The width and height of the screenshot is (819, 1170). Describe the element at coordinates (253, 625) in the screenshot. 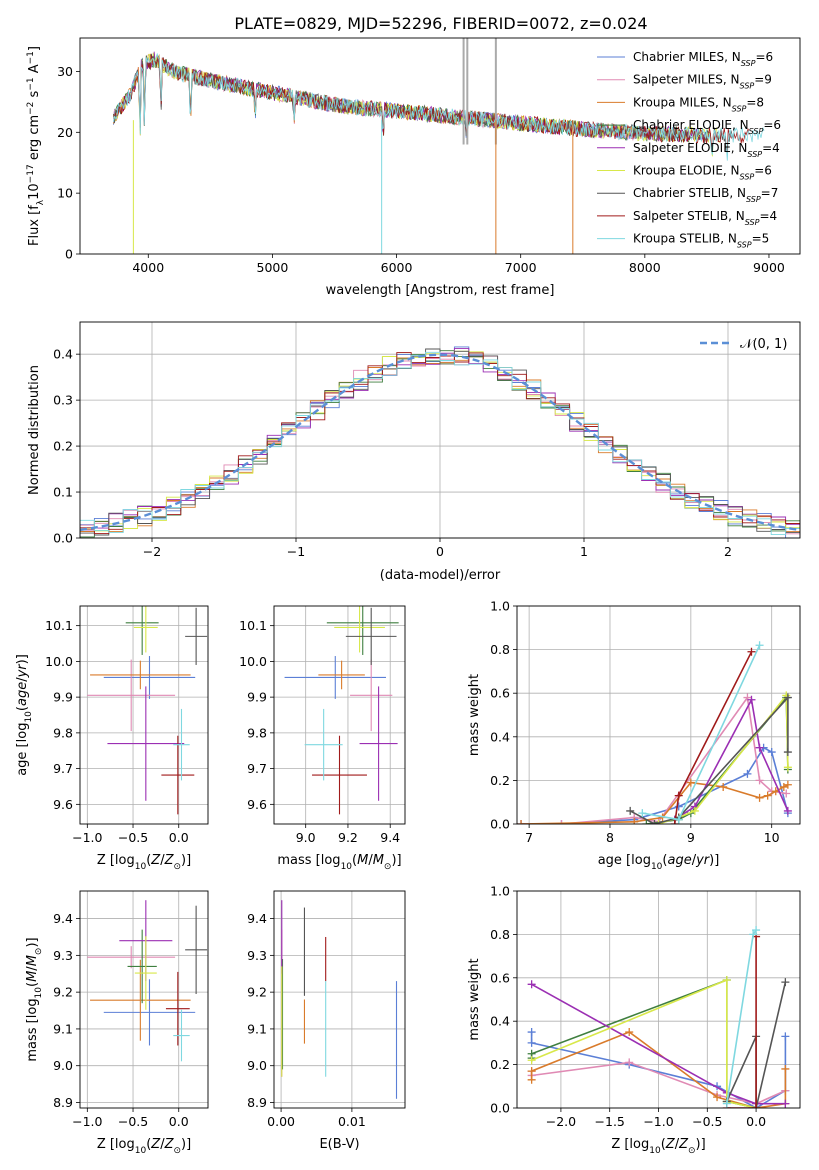

I see `y-tick-label: 10.1` at that location.